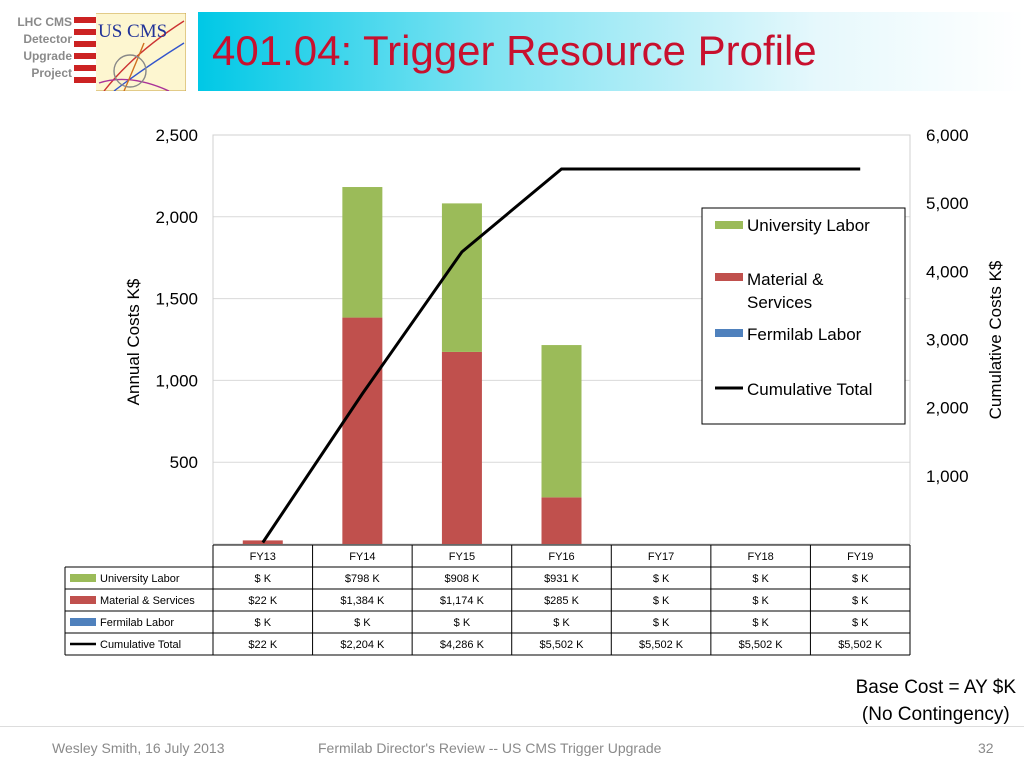 The height and width of the screenshot is (768, 1024). What do you see at coordinates (462, 601) in the screenshot?
I see `table-cell: $1,174 K` at bounding box center [462, 601].